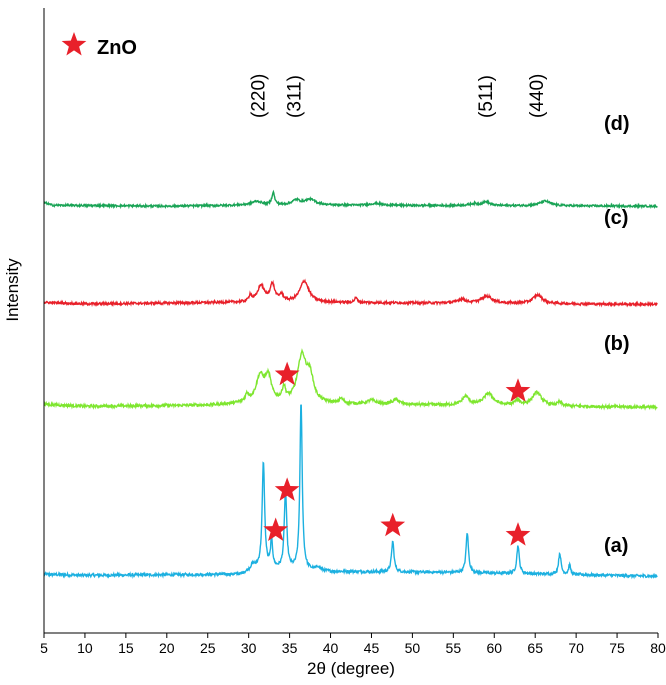 The image size is (666, 685). What do you see at coordinates (258, 96) in the screenshot?
I see `hkl-label-220: (220)` at bounding box center [258, 96].